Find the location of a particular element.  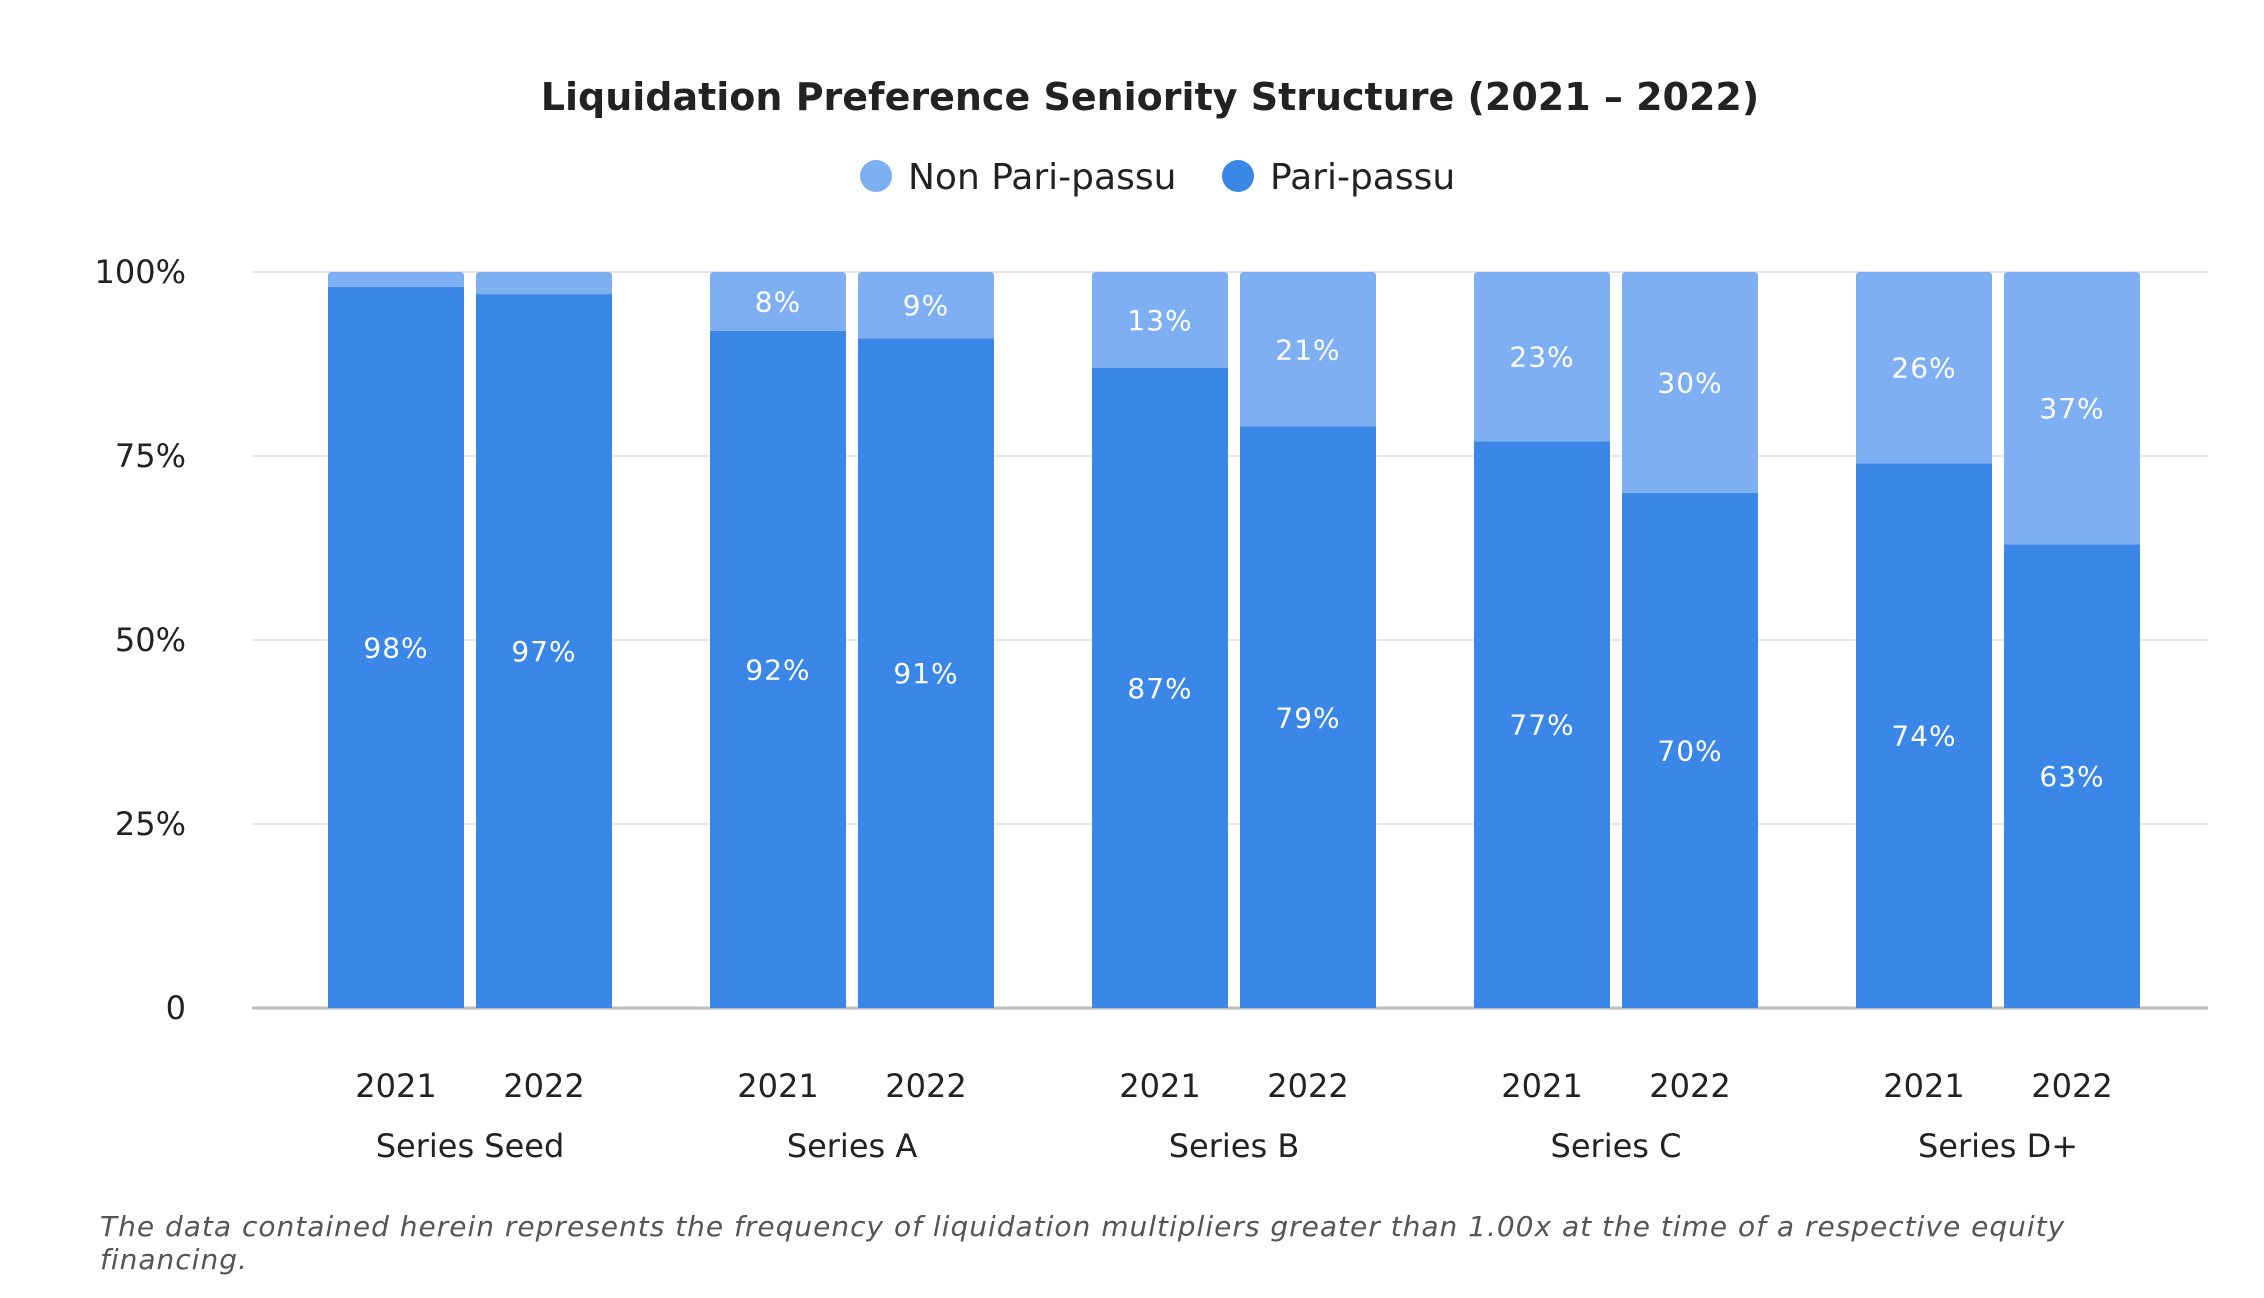

y-axis: 0 25% 50% 75% 100% is located at coordinates (140, 640).